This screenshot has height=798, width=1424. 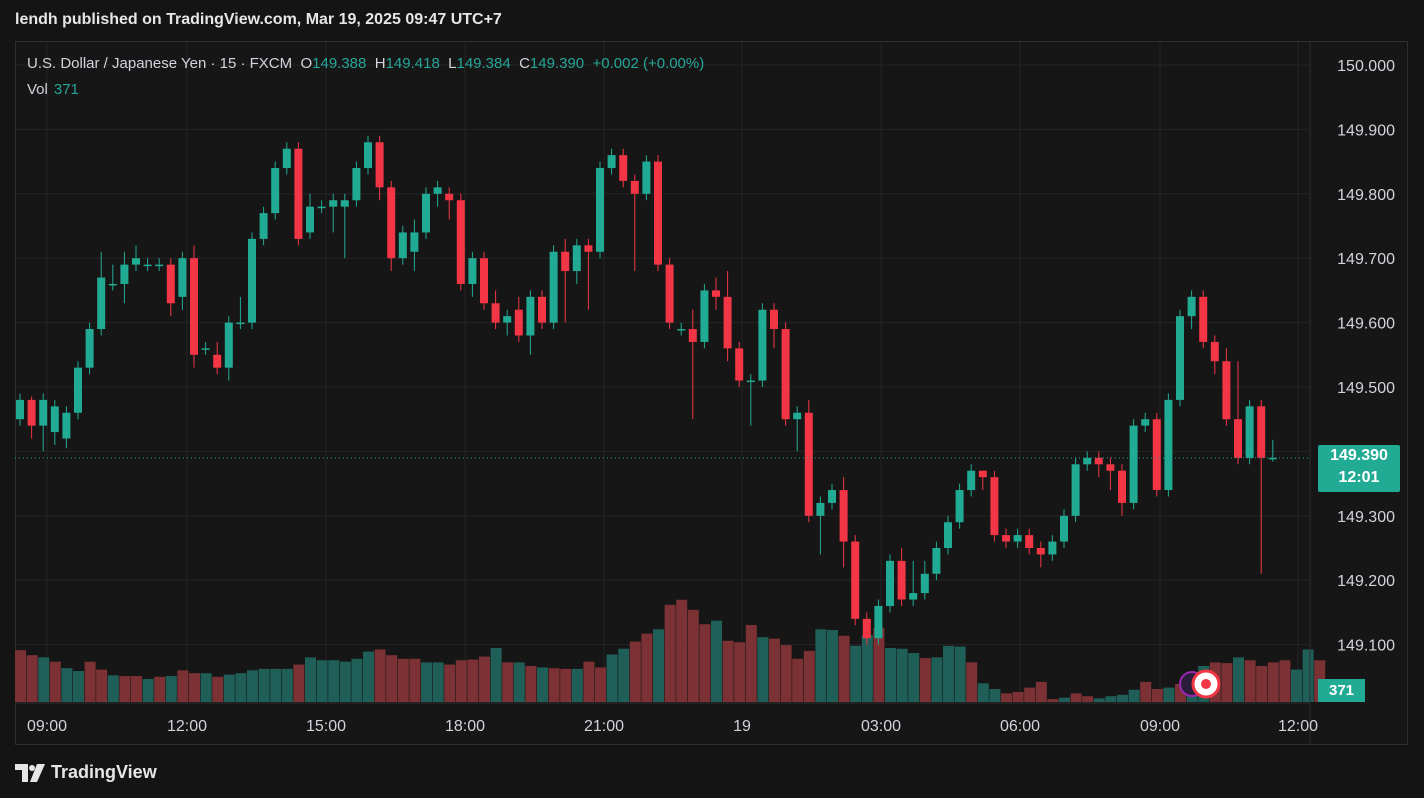 I want to click on low-label: L, so click(x=452, y=63).